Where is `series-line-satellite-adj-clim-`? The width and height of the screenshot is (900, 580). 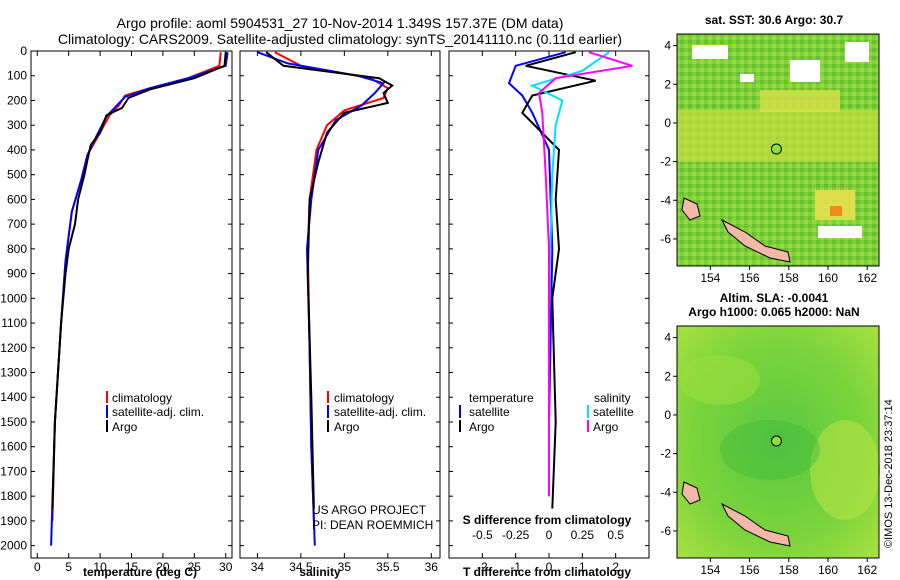 series-line-satellite-adj-clim- is located at coordinates (321, 298).